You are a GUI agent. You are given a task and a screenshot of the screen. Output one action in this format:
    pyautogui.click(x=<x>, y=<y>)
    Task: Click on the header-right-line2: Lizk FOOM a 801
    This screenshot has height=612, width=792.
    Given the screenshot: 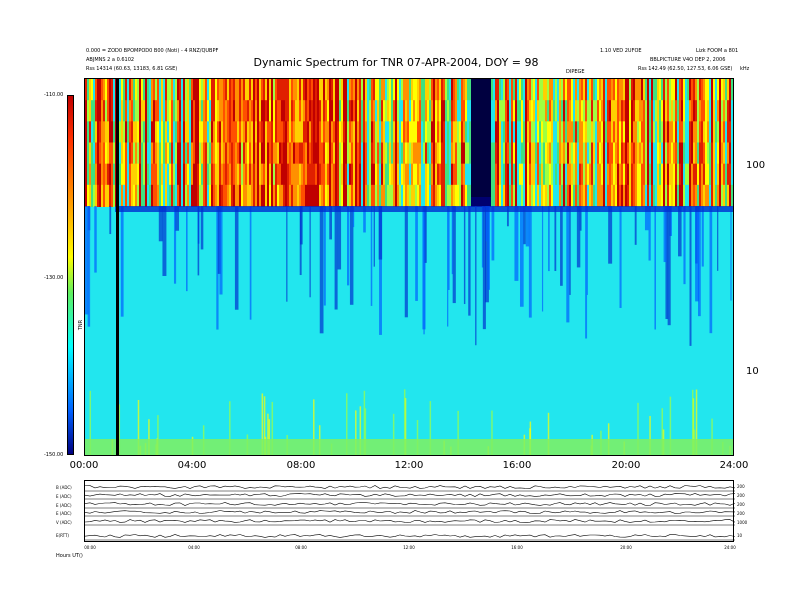 What is the action you would take?
    pyautogui.click(x=717, y=51)
    